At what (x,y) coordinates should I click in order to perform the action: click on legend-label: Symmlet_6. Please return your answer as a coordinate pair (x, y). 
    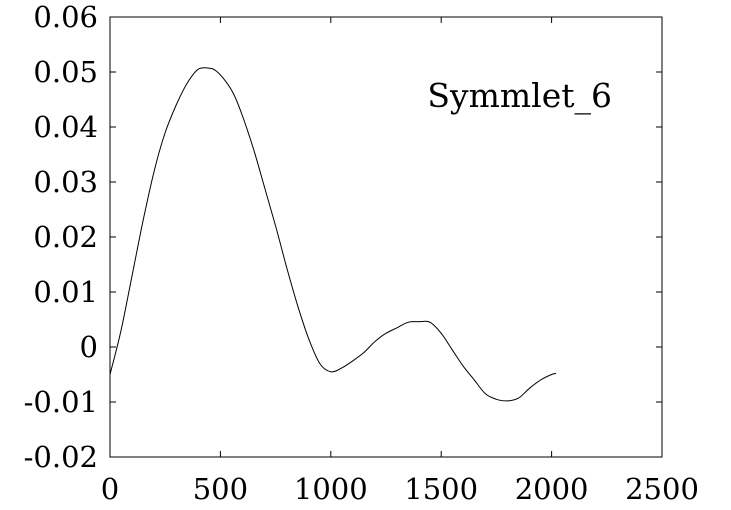
    Looking at the image, I should click on (519, 96).